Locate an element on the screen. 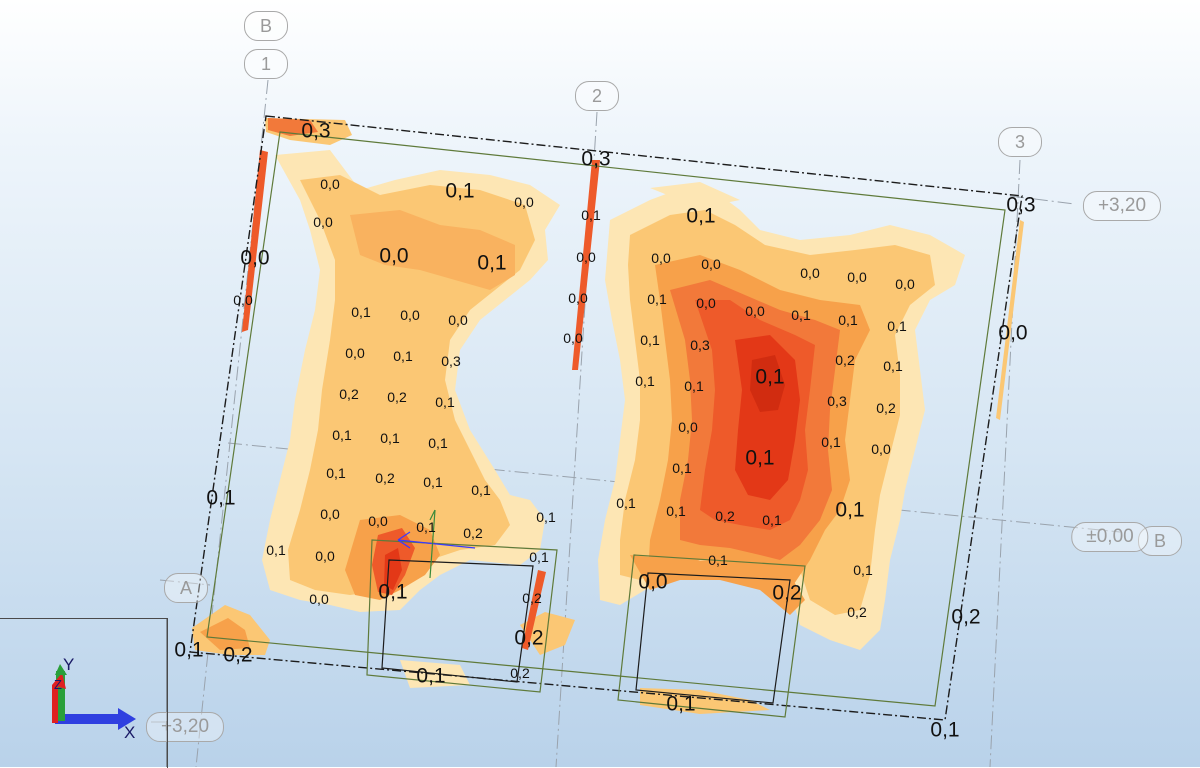  level-label-bottom-left: +3,20 is located at coordinates (185, 727).